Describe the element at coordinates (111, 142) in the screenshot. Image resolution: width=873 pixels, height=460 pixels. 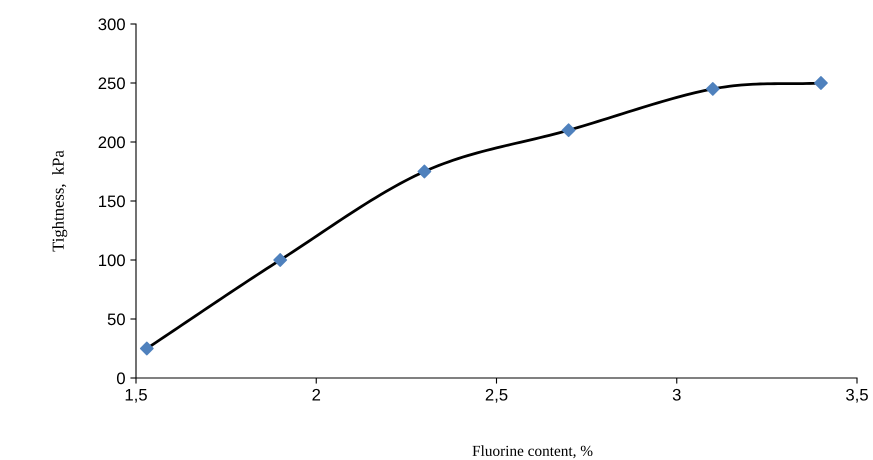
I see `y-tick-label: 200` at that location.